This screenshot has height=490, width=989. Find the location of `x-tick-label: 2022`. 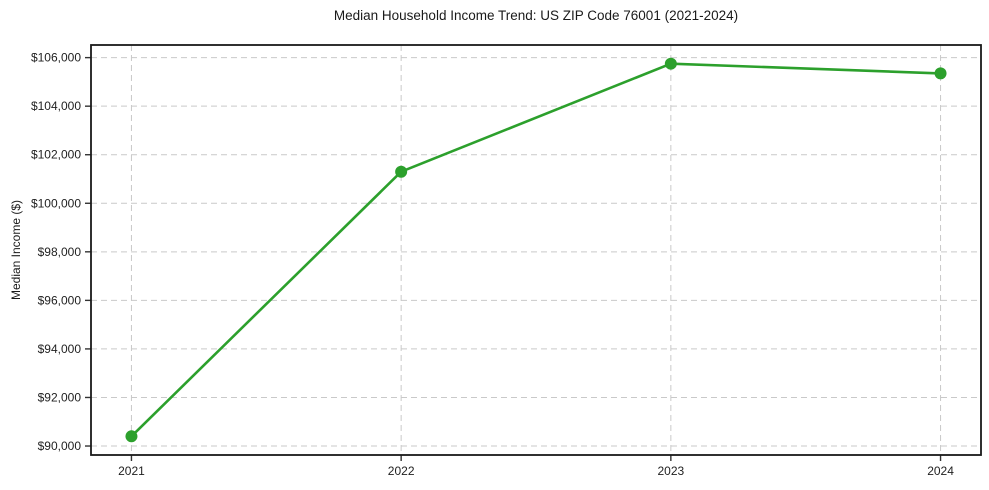

x-tick-label: 2022 is located at coordinates (401, 471).